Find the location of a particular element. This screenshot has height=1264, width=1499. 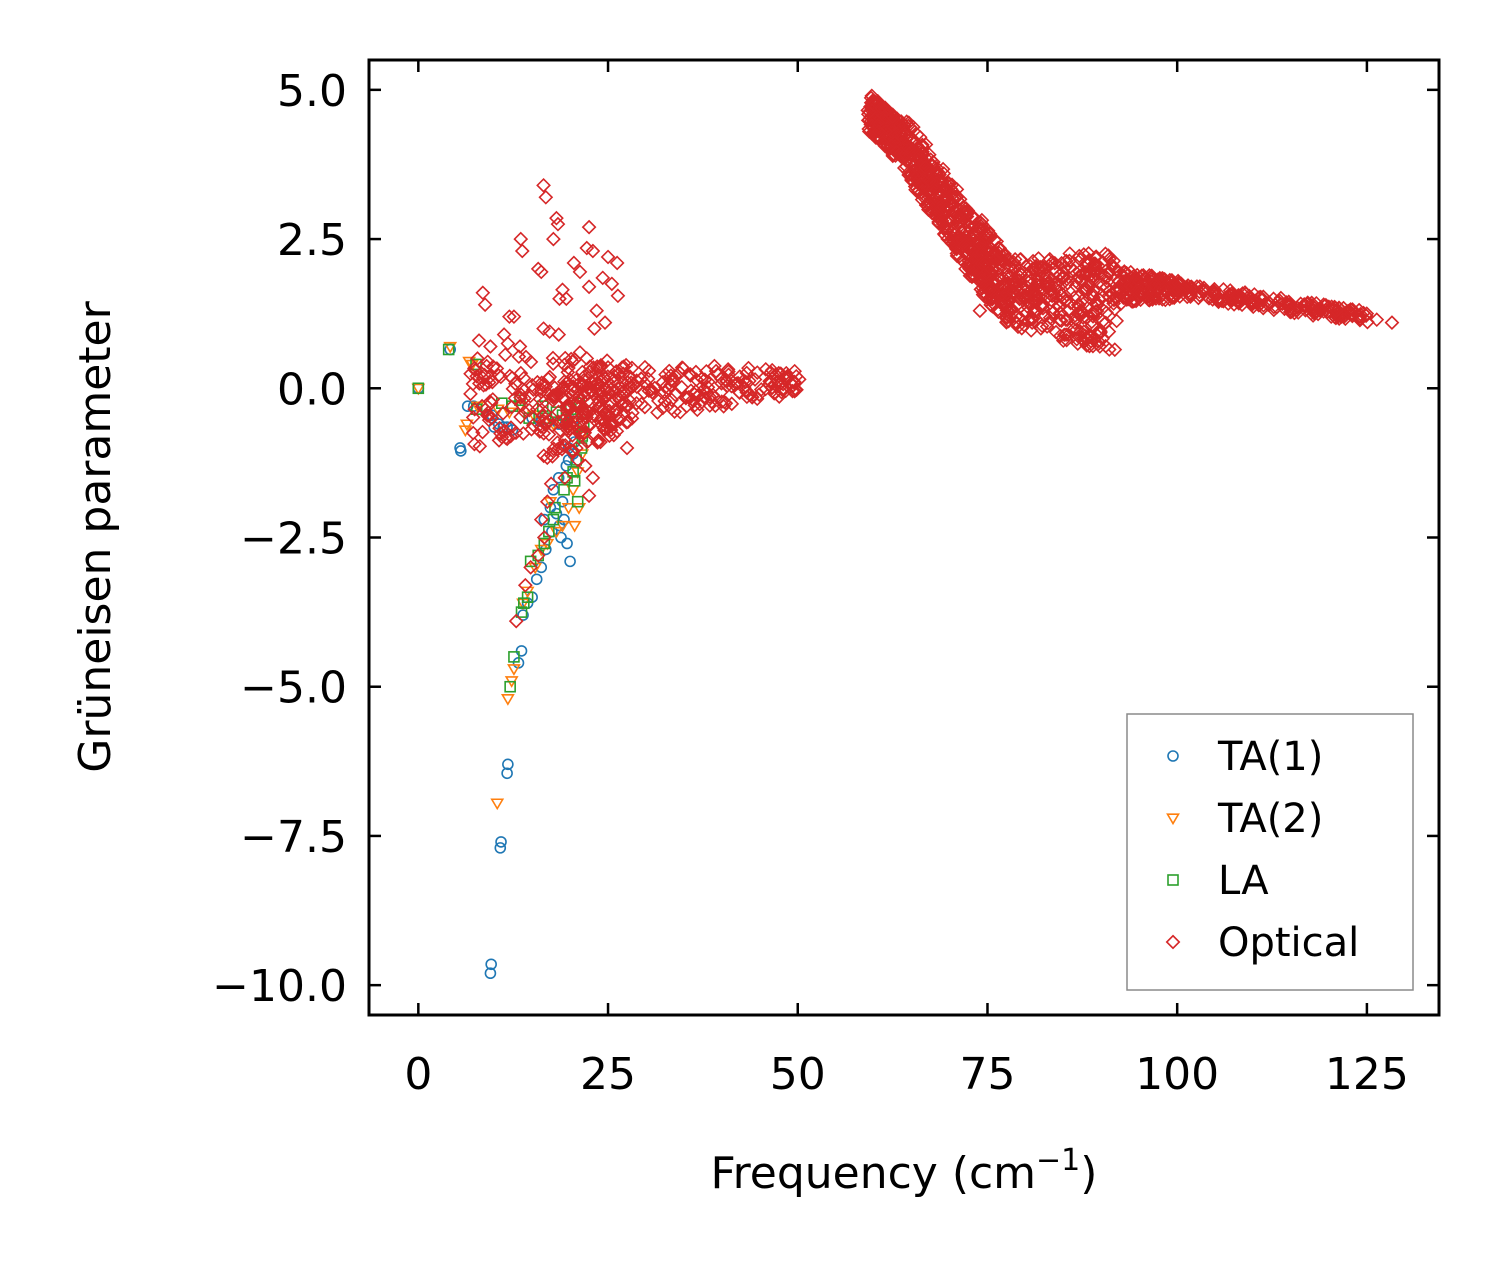

x-tick-label: 125 is located at coordinates (1367, 1074).